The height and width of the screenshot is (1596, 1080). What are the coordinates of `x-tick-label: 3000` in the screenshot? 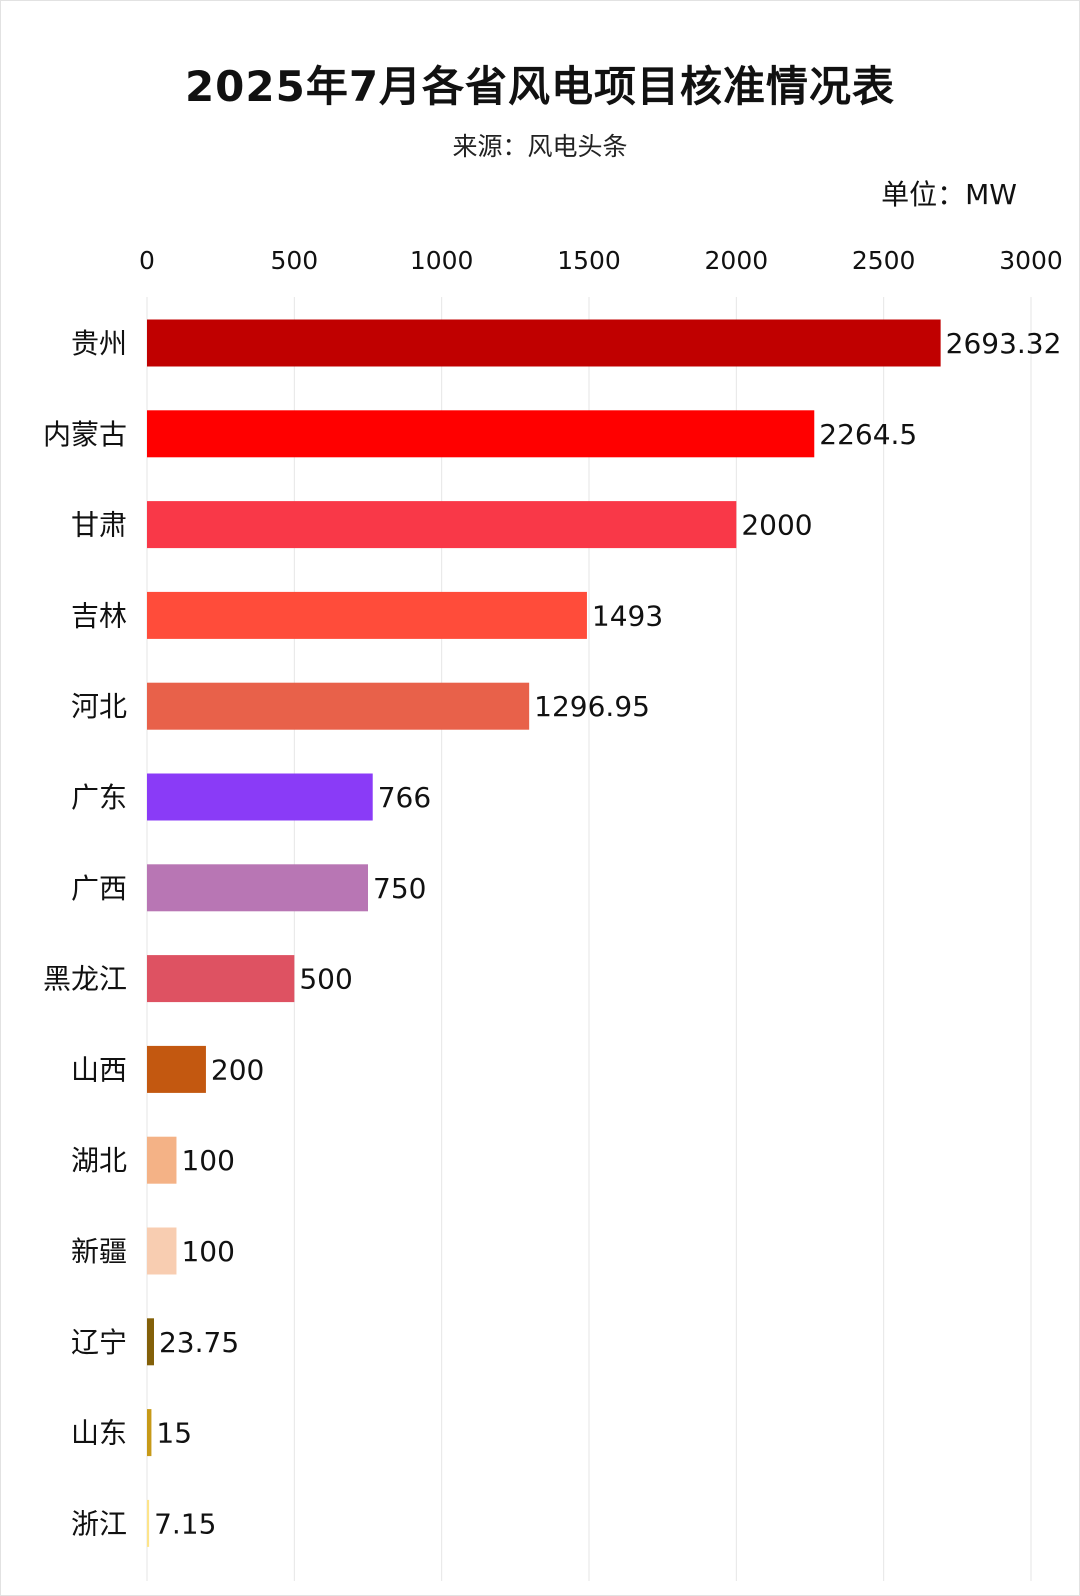 It's located at (1031, 260).